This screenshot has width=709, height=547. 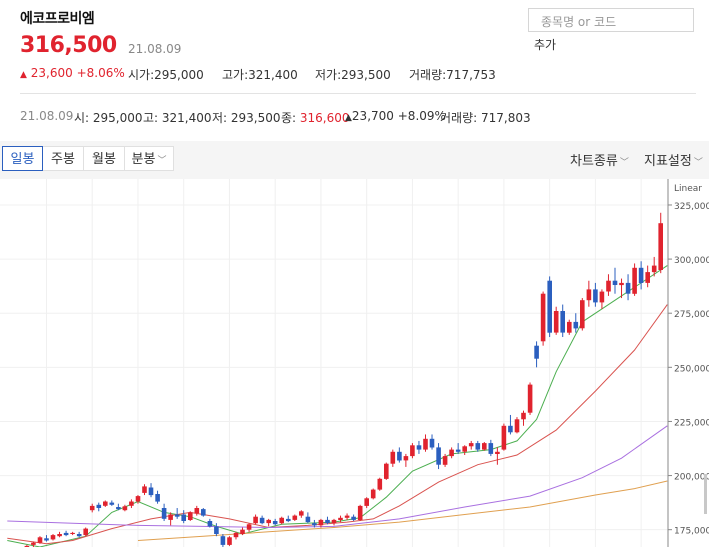 I want to click on scale-label: Linear, so click(x=688, y=189).